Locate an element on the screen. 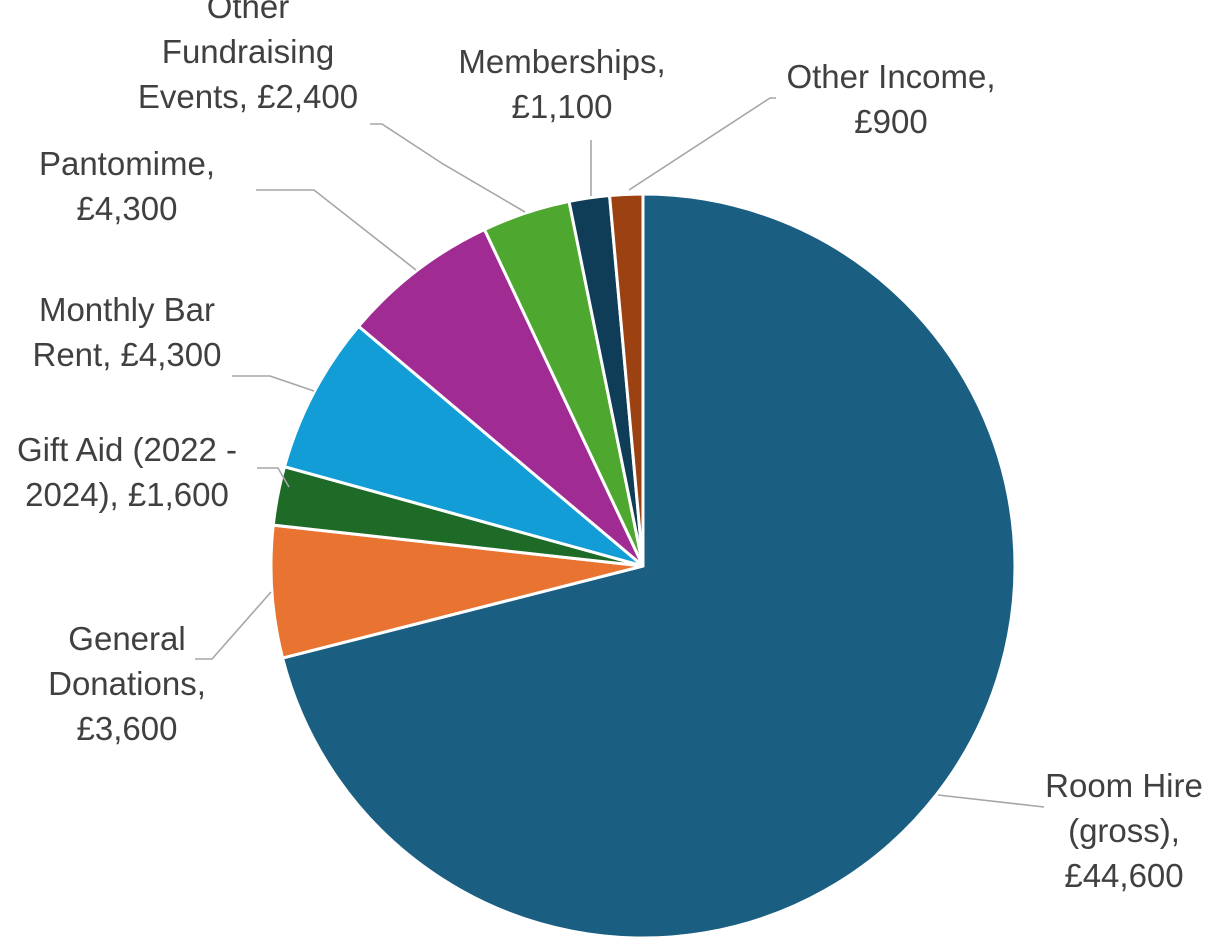 The height and width of the screenshot is (939, 1223). data-label-line: £3,600 is located at coordinates (127, 728).